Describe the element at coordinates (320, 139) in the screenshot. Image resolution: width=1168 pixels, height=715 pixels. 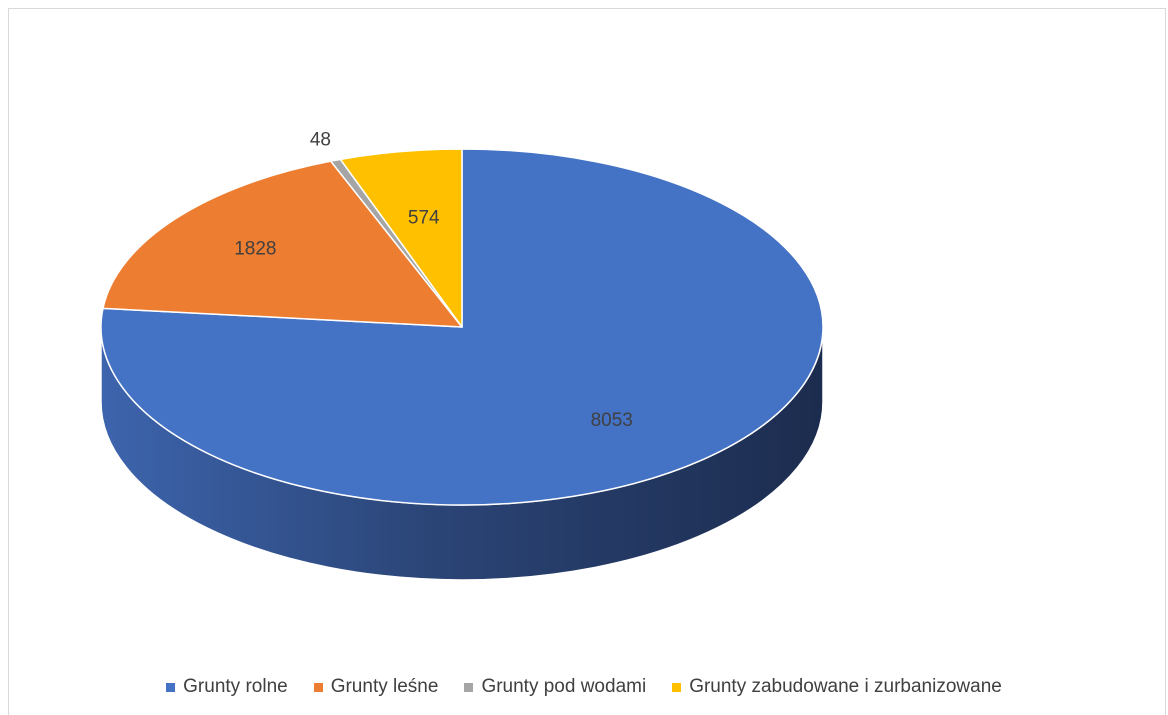
I see `data-label-2: 48` at that location.